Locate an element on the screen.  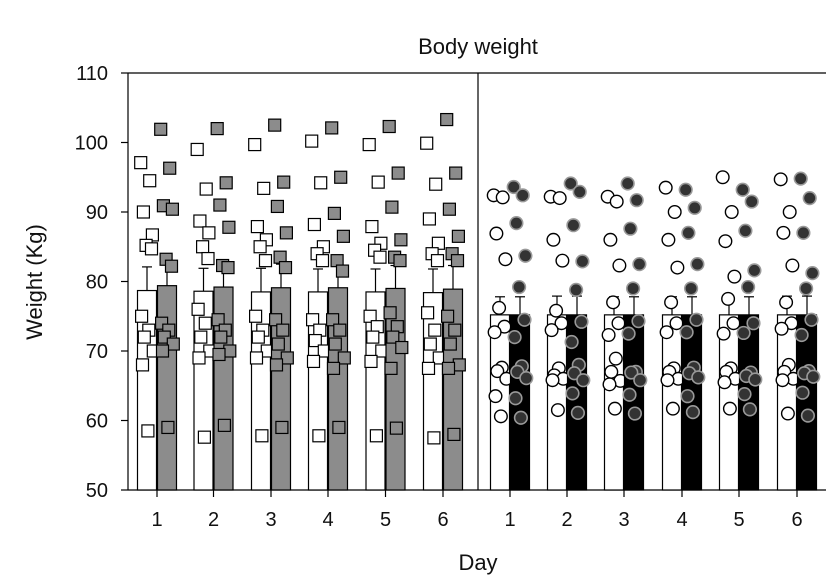
chart-title: Body weight is located at coordinates (478, 46).